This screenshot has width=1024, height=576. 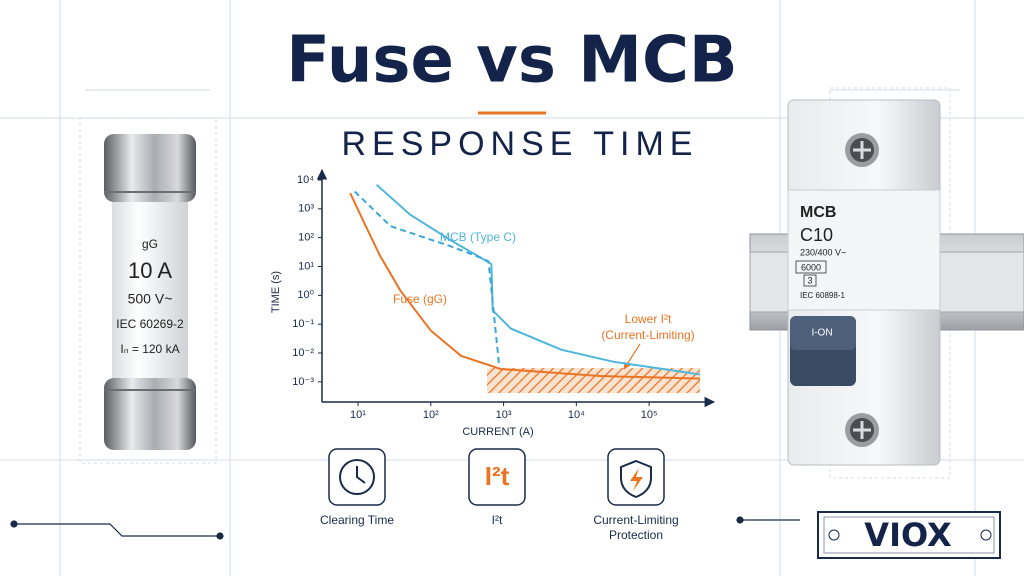 I want to click on mcb-label: MCB, so click(x=818, y=212).